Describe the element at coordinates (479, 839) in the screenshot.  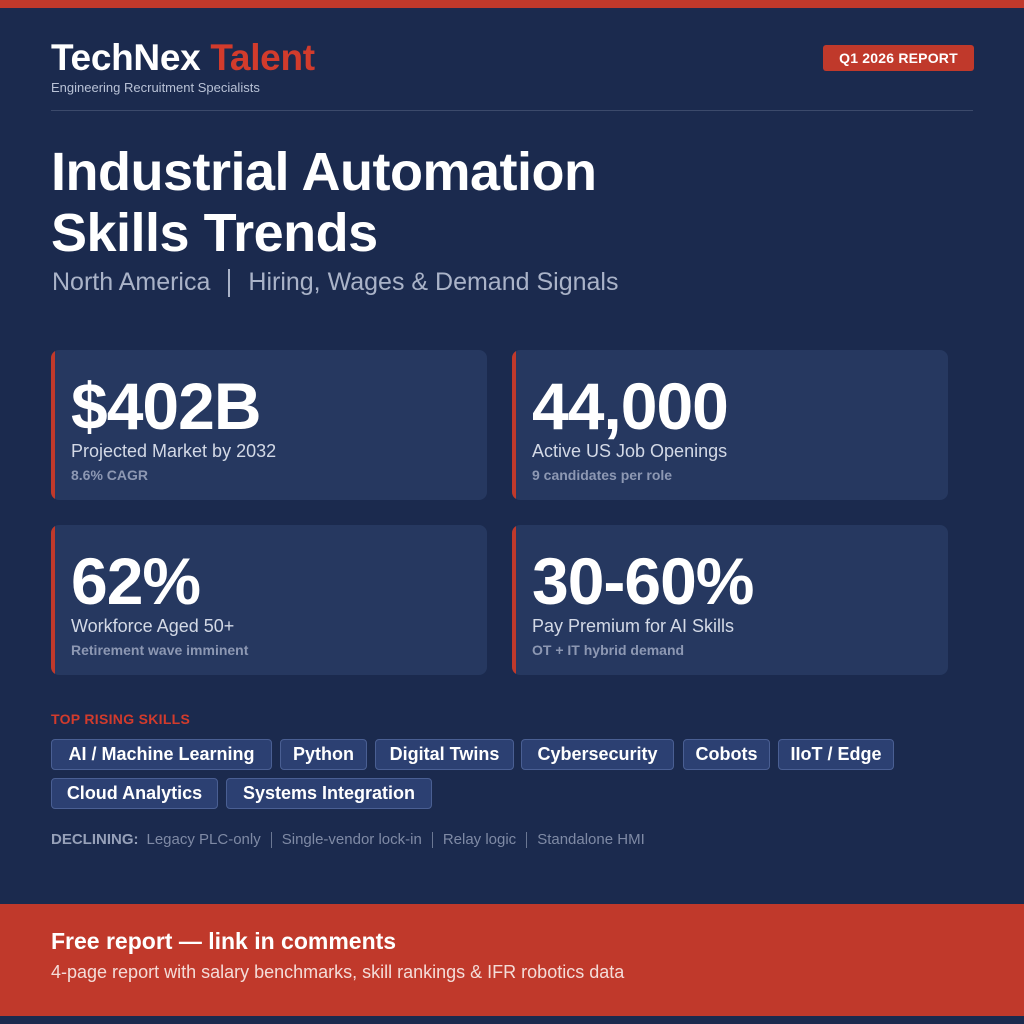
I see `declining-item: Relay logic` at that location.